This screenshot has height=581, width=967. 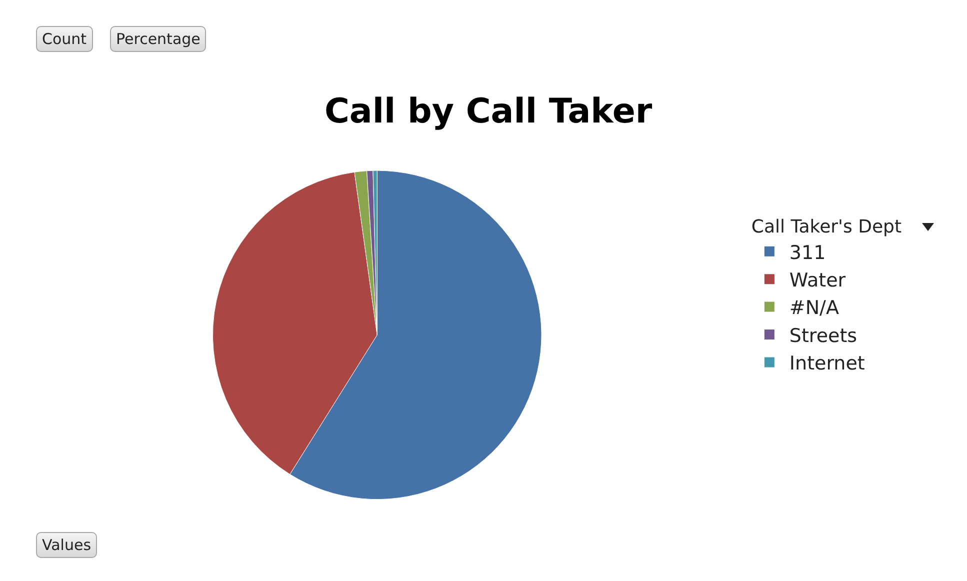 What do you see at coordinates (67, 545) in the screenshot?
I see `text: Values` at bounding box center [67, 545].